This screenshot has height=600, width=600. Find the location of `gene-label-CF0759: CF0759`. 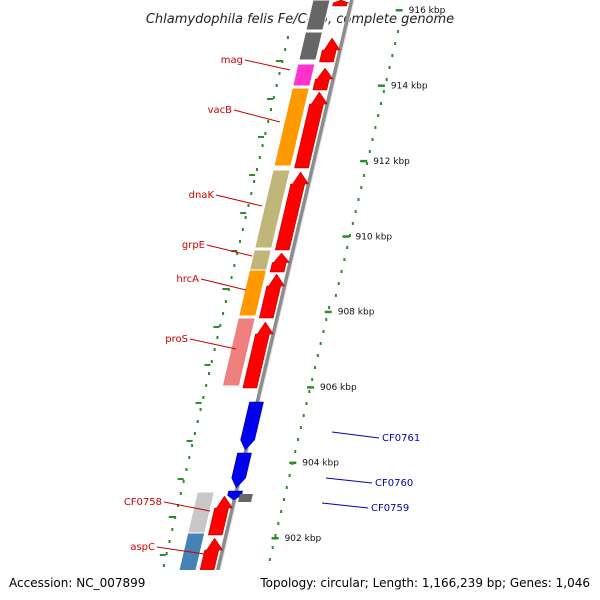

gene-label-CF0759: CF0759 is located at coordinates (390, 508).